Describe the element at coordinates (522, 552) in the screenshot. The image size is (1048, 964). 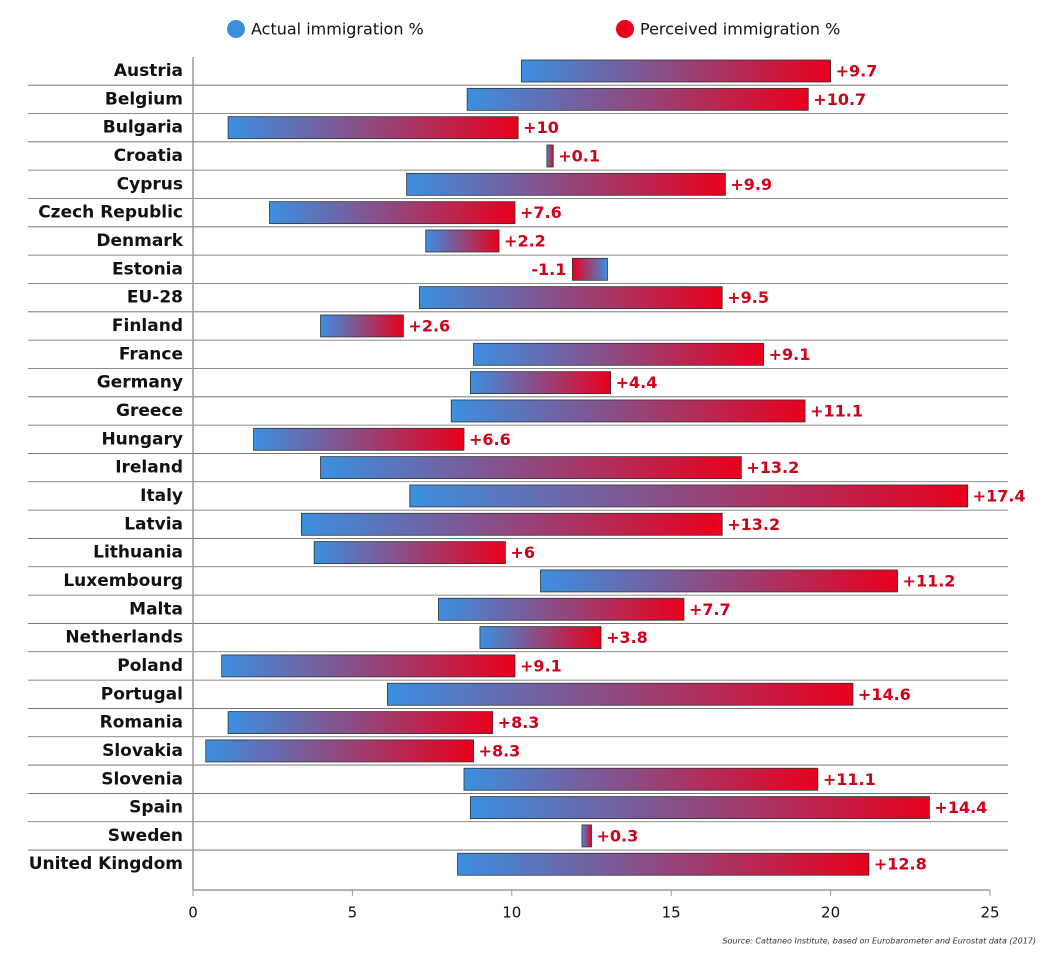
I see `bar-label: +6` at that location.